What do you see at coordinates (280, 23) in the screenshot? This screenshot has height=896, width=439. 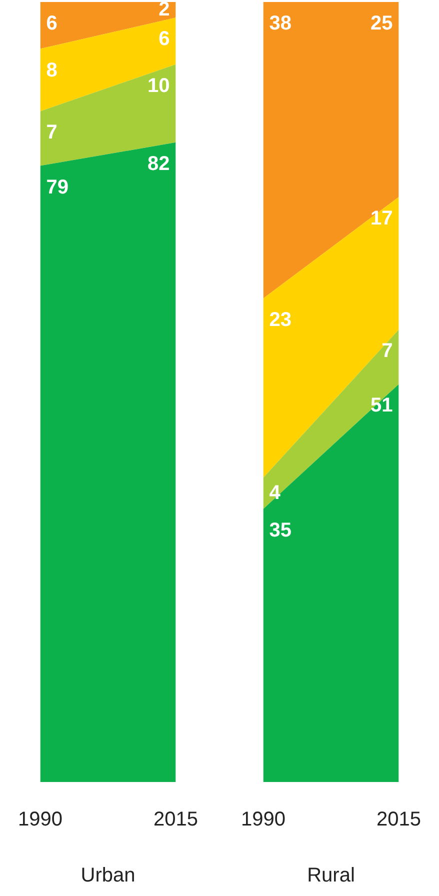 I see `data-label: 38` at bounding box center [280, 23].